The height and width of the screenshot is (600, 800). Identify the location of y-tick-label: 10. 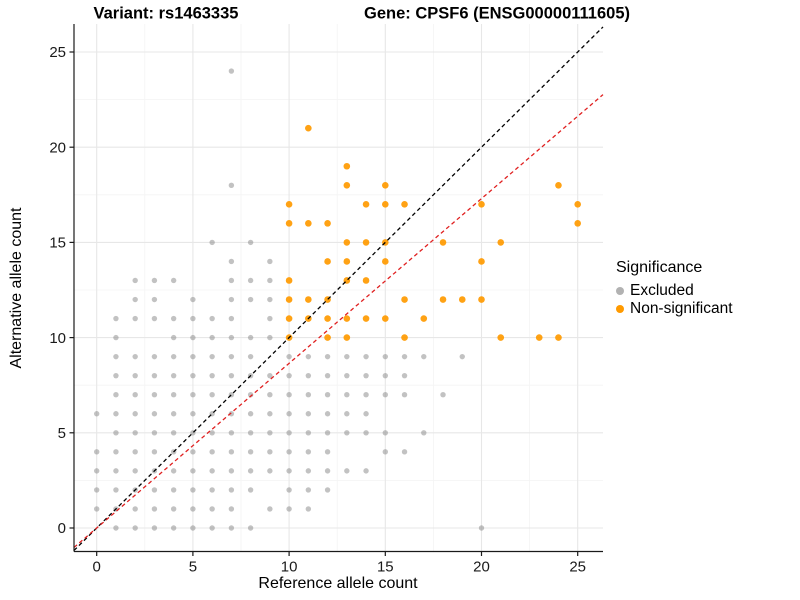
(57, 338).